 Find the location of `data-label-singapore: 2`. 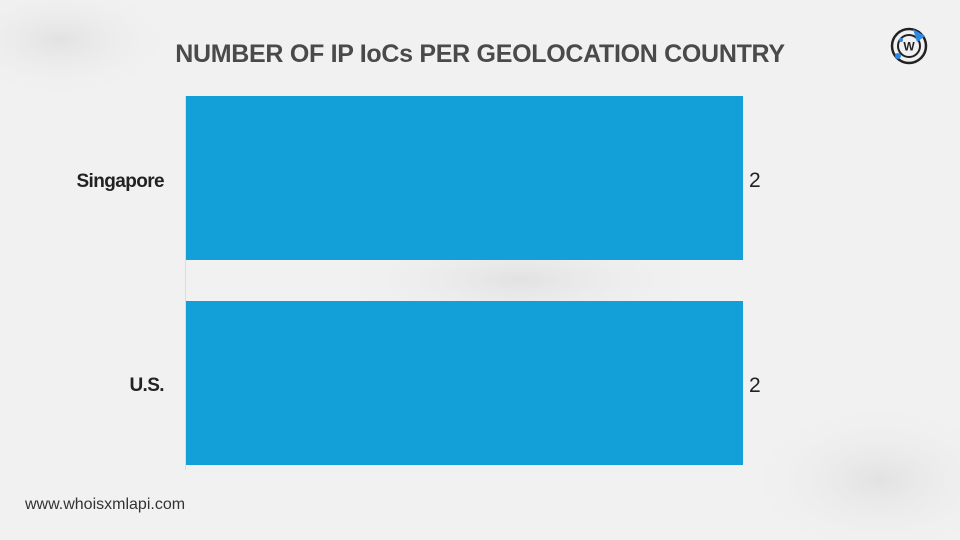

data-label-singapore: 2 is located at coordinates (755, 180).